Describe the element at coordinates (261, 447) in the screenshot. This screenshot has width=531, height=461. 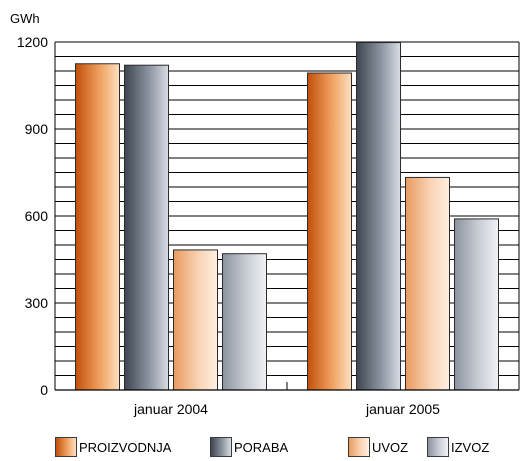
I see `legend-label: PORABA` at that location.